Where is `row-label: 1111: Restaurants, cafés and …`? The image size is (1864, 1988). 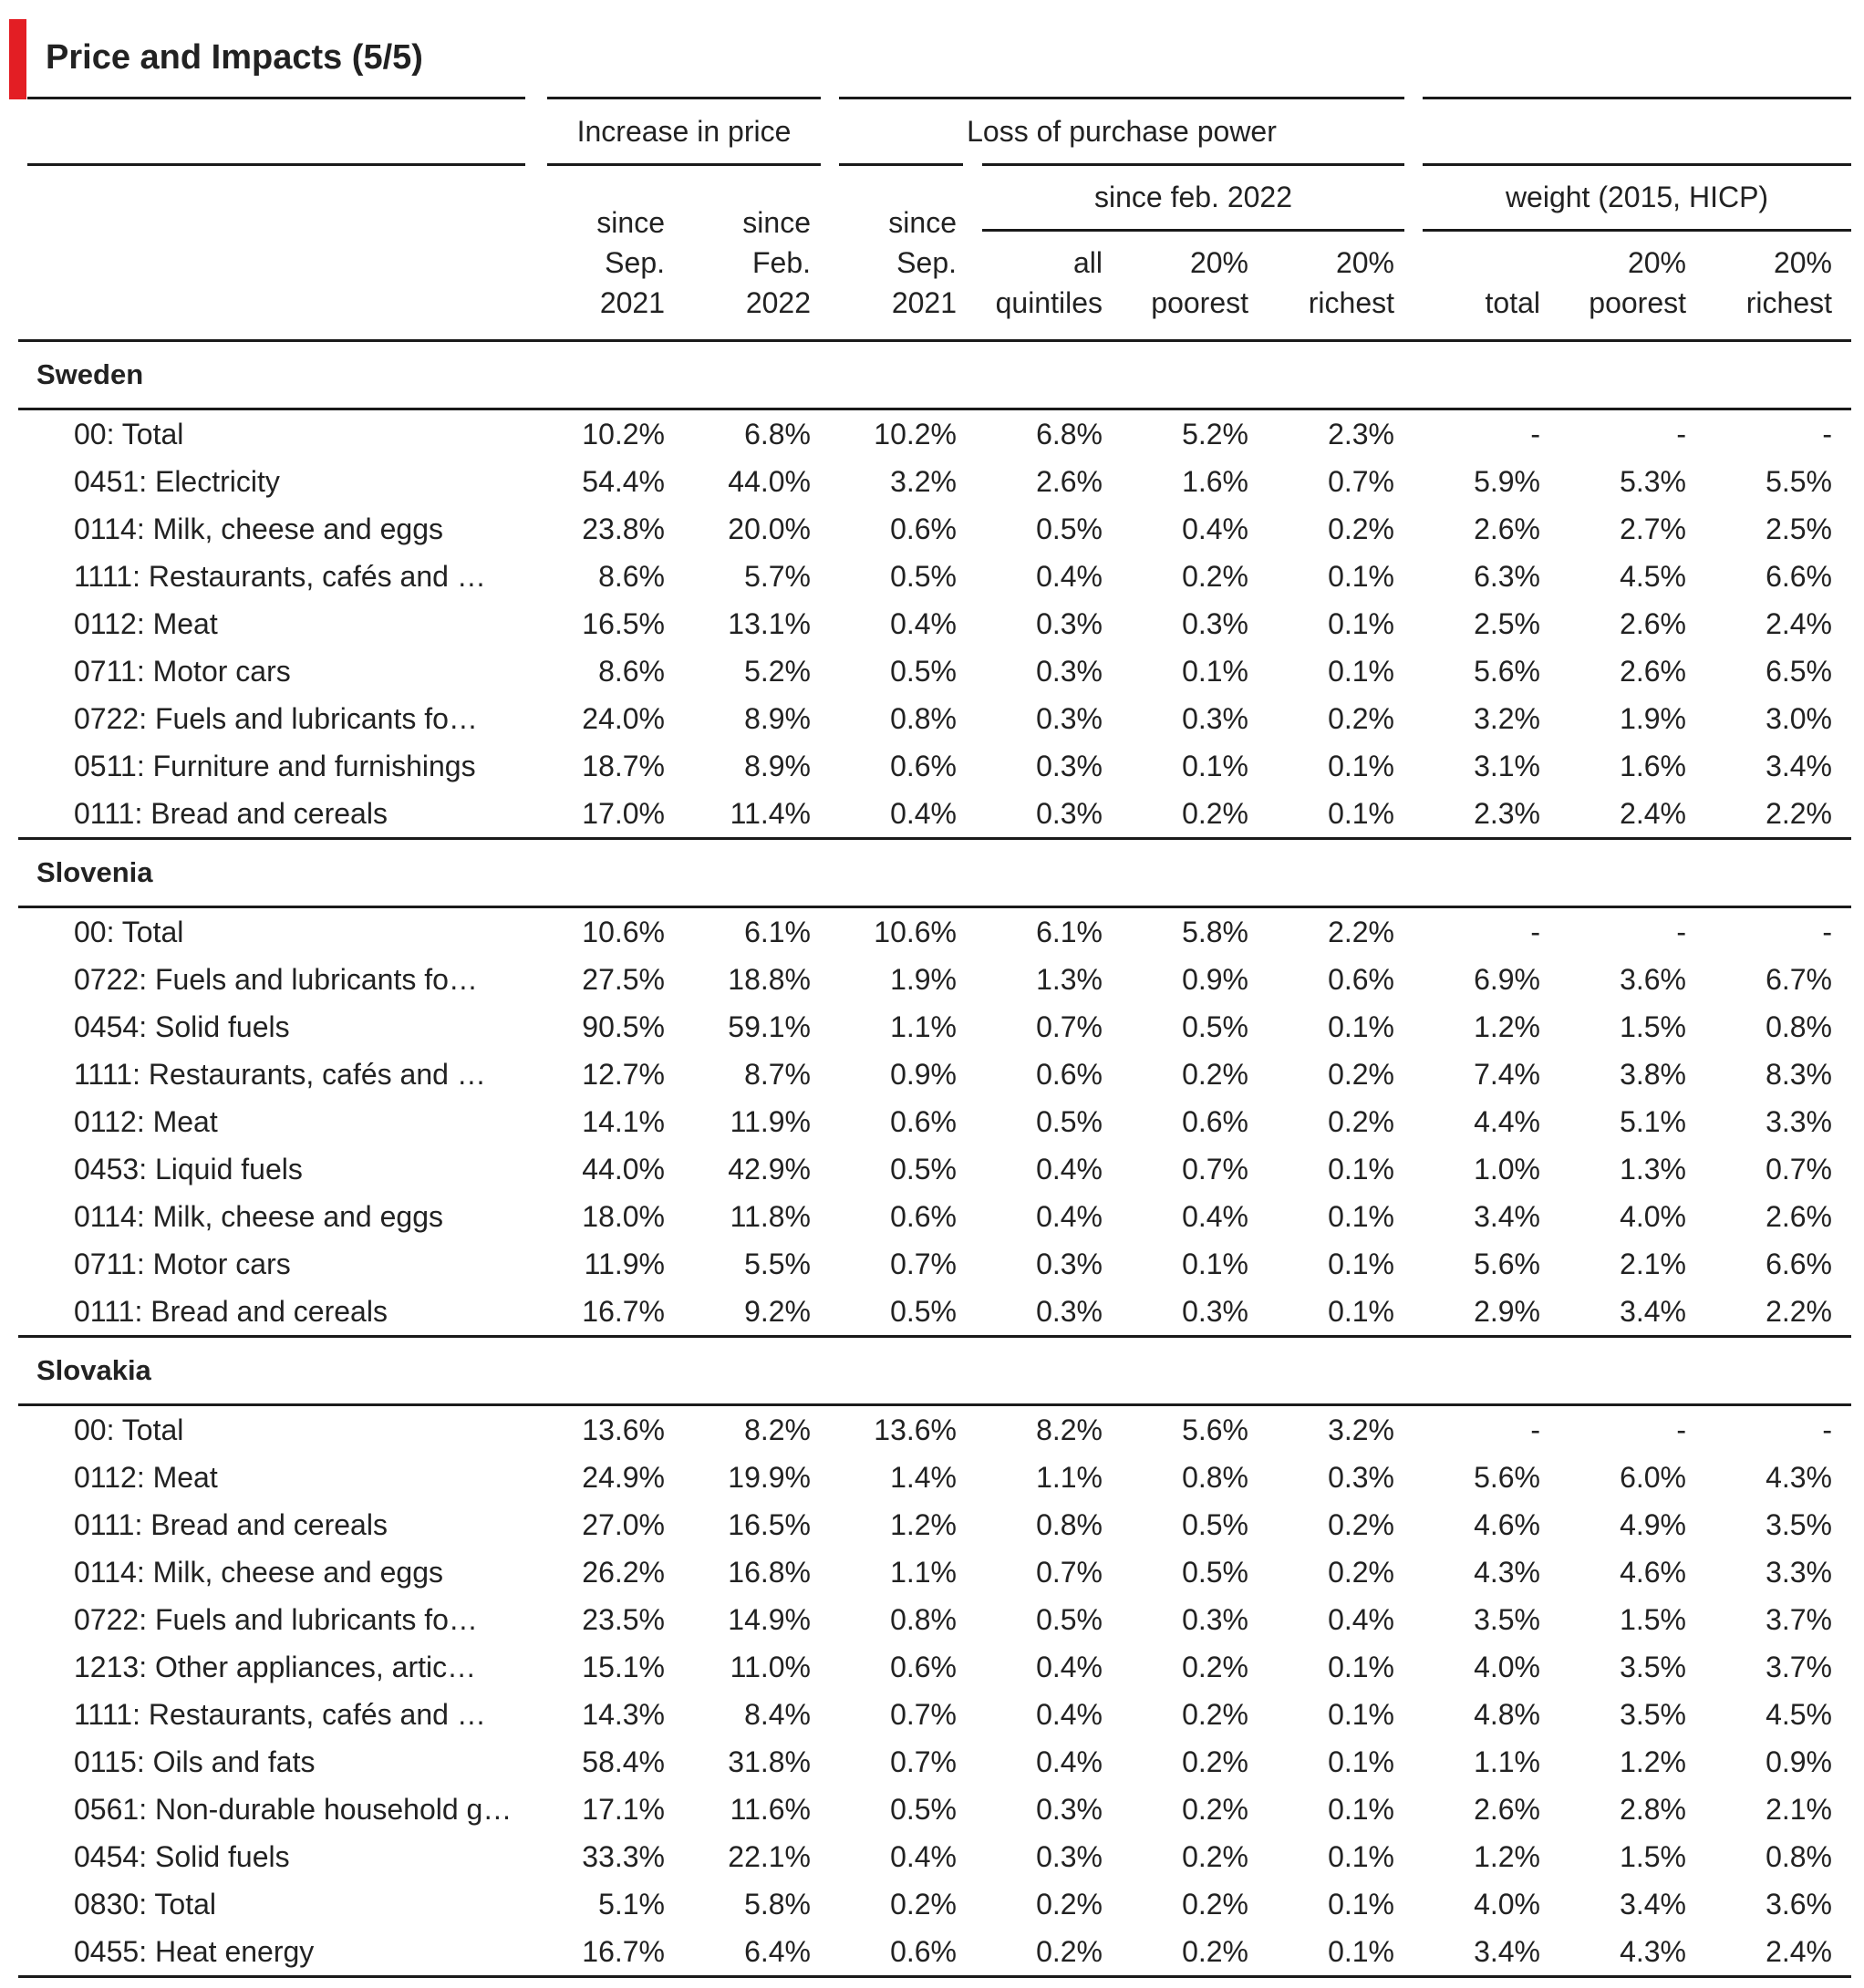
row-label: 1111: Restaurants, cafés and … is located at coordinates (280, 1074).